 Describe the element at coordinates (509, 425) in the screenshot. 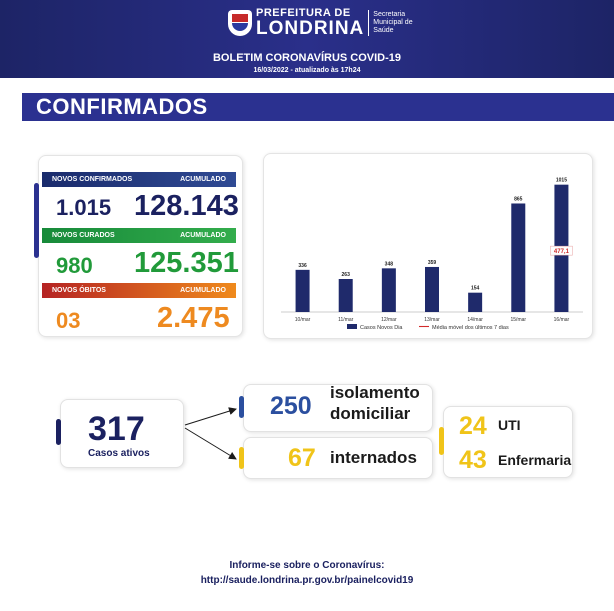

I see `icu-label: UTI` at that location.